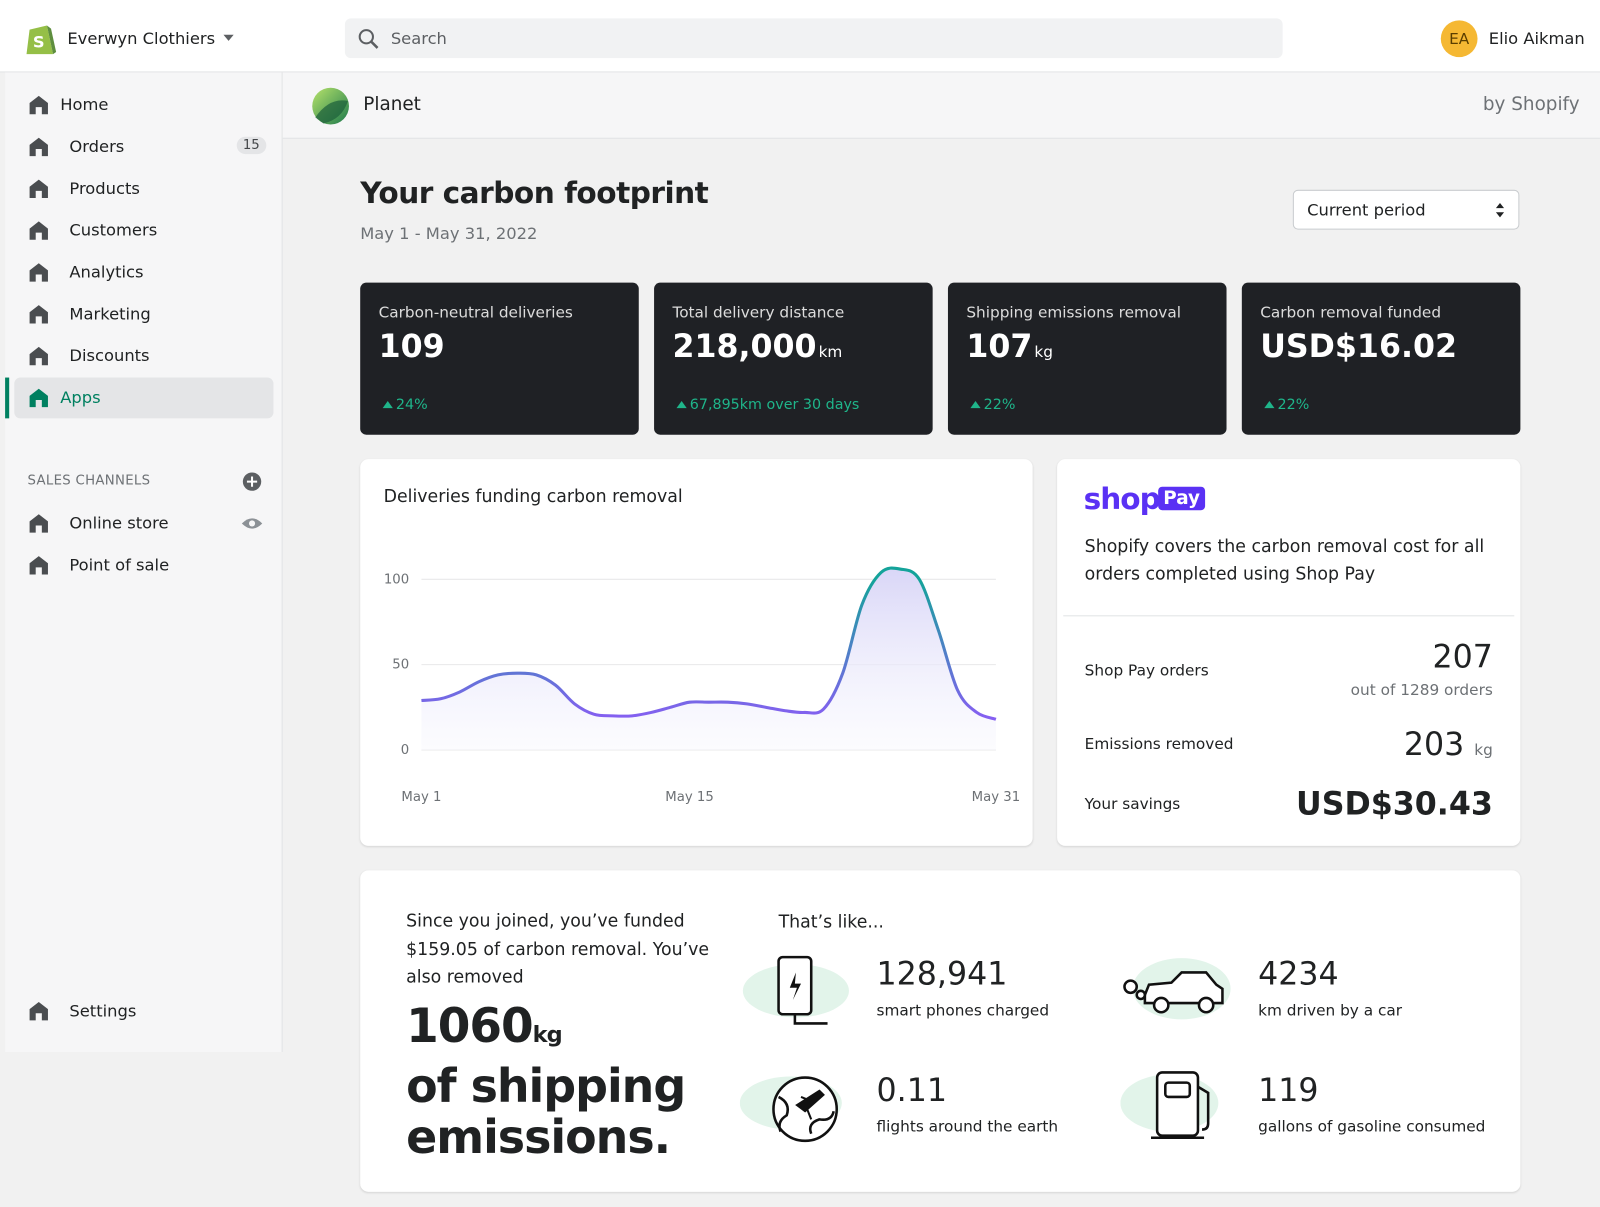  I want to click on app-author: by Shopify, so click(1531, 104).